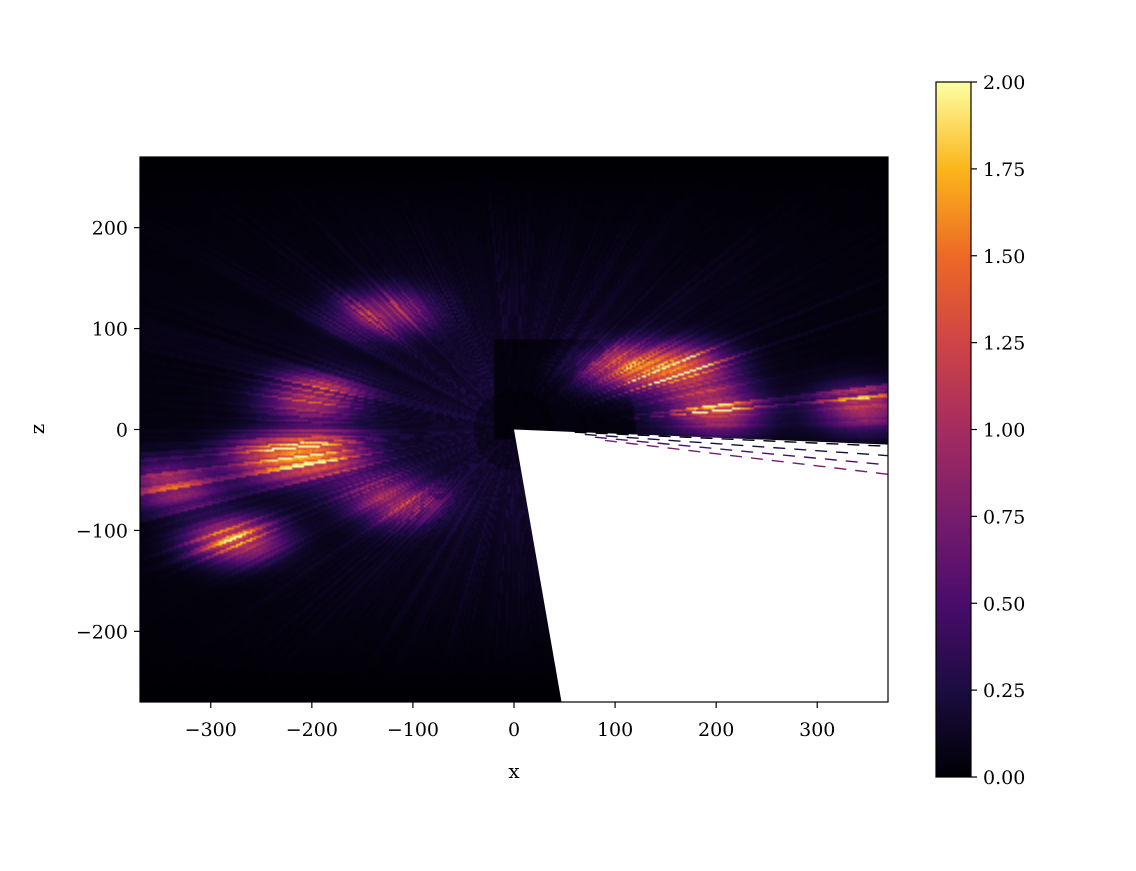 This screenshot has width=1136, height=871. I want to click on dashed-artifacts, so click(731, 453).